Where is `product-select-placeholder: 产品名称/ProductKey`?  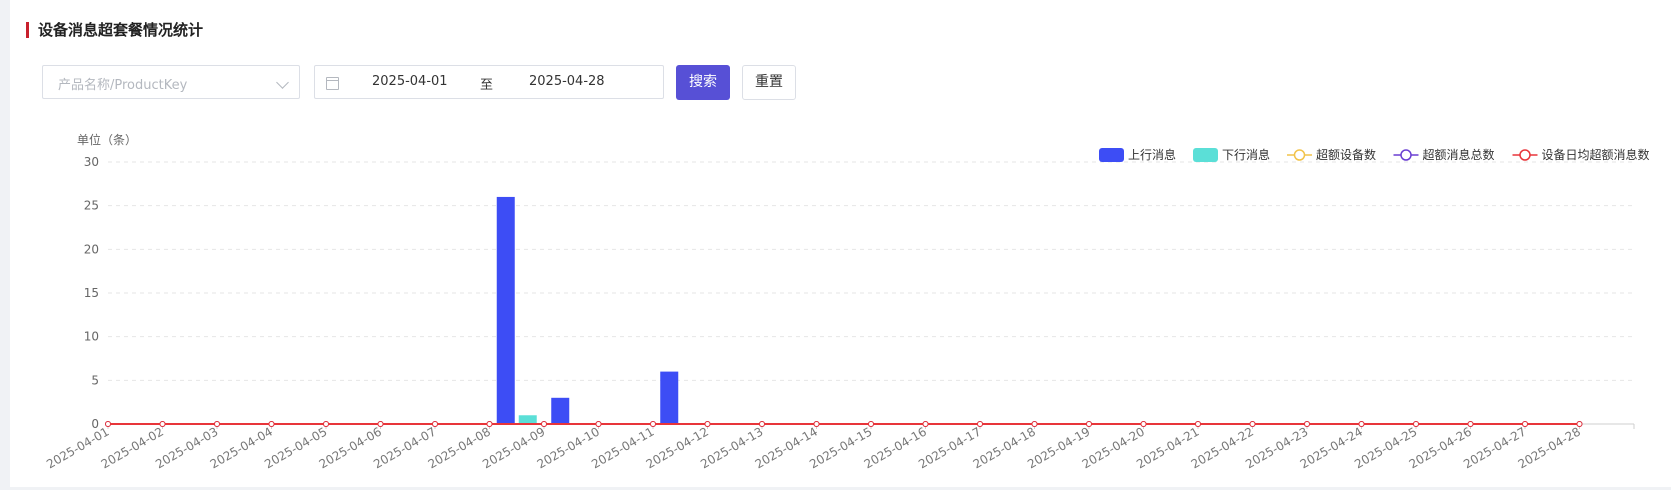 product-select-placeholder: 产品名称/ProductKey is located at coordinates (123, 85).